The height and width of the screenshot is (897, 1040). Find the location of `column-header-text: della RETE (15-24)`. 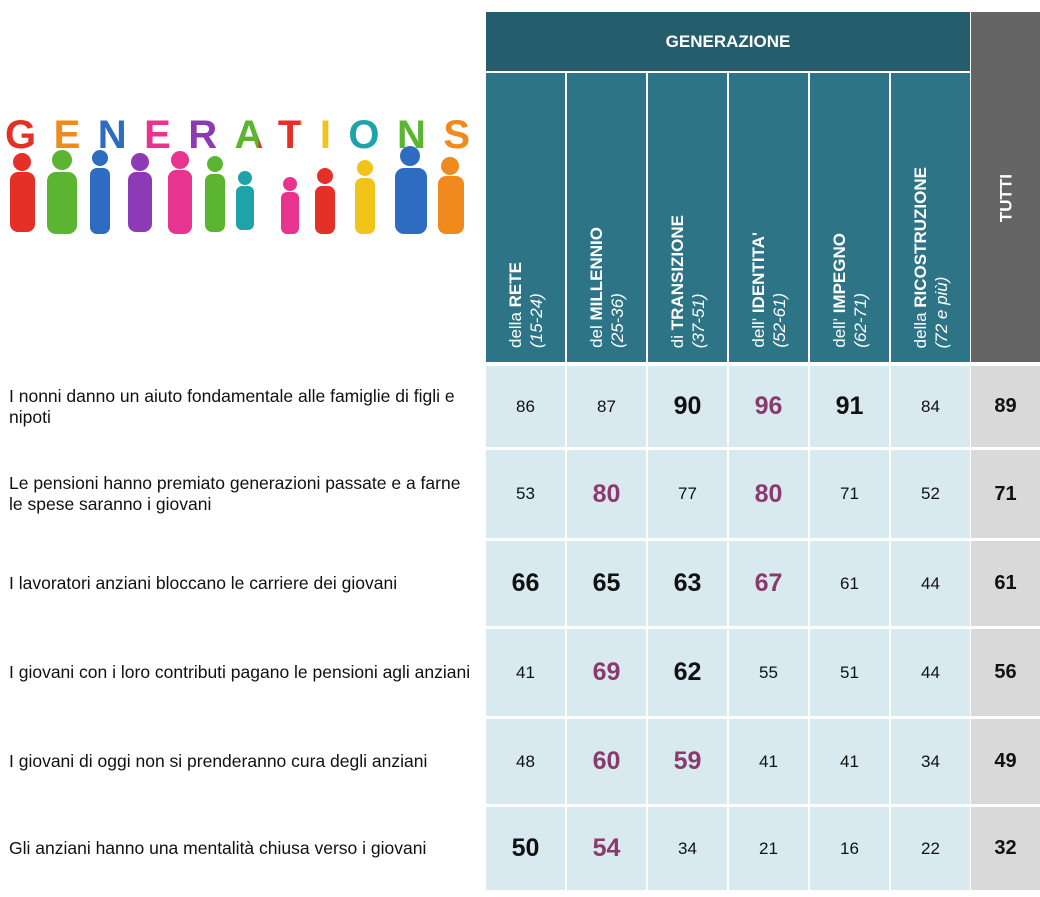

column-header-text: della RETE (15-24) is located at coordinates (526, 305).